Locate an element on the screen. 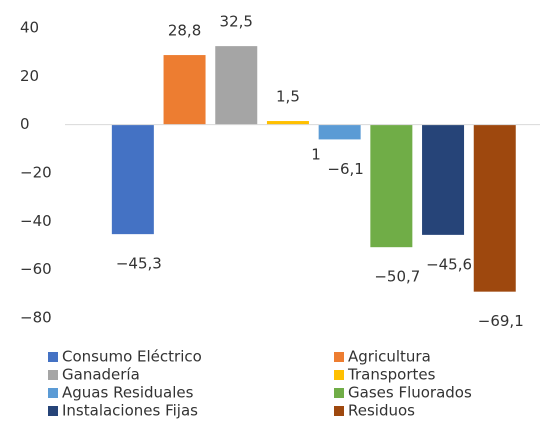 This screenshot has width=548, height=444. y-tick-label: −20 is located at coordinates (36, 173).